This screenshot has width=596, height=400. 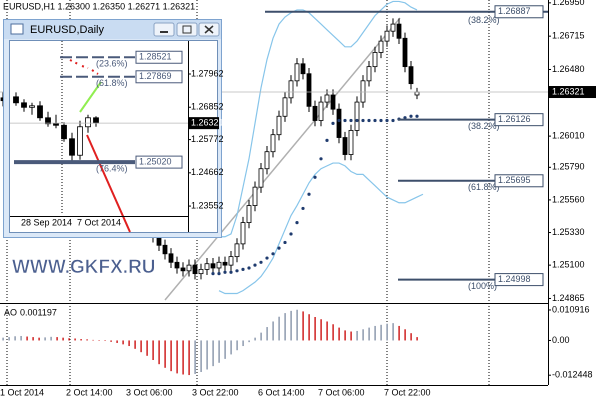 I want to click on close-icon, so click(x=209, y=29).